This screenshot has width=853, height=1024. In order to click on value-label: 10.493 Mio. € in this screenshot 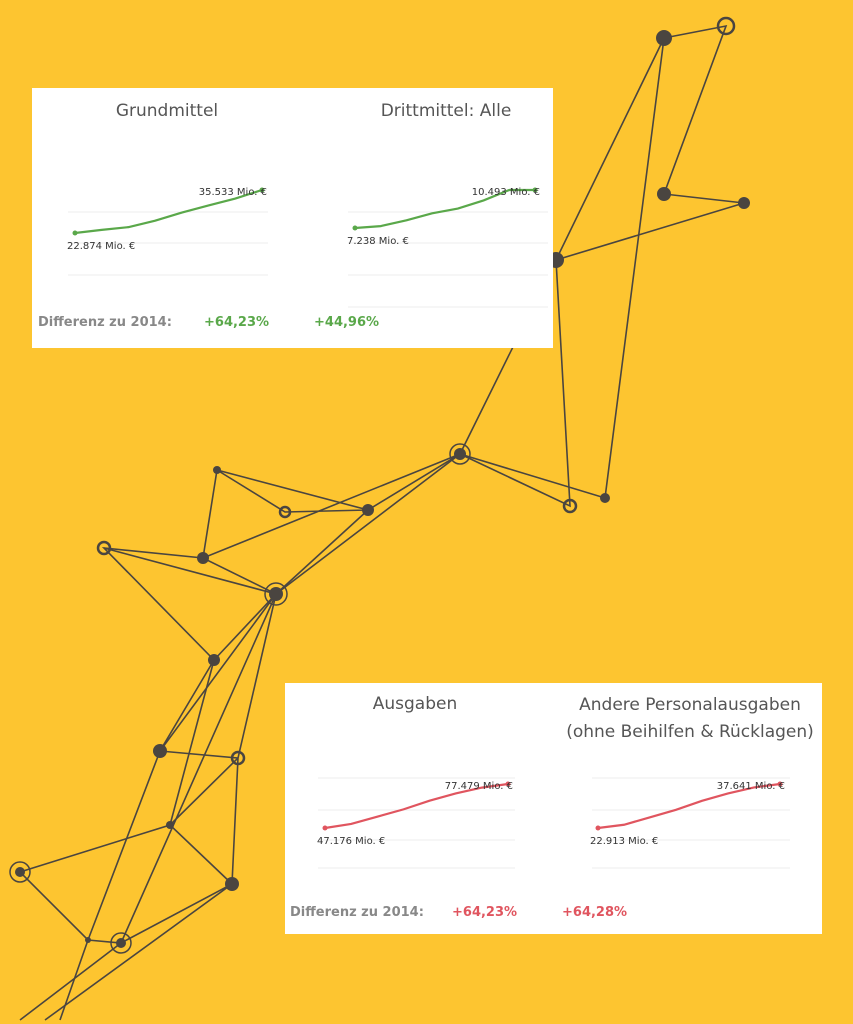, I will do `click(506, 192)`.